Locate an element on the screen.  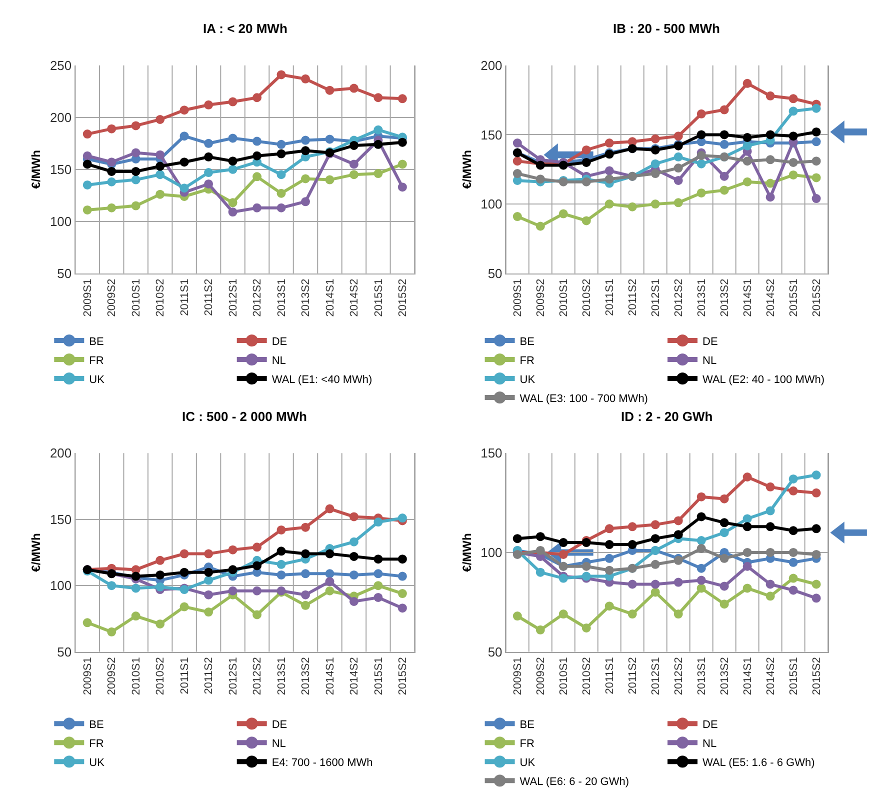
x-tick-label: 2009S2 is located at coordinates (540, 676).